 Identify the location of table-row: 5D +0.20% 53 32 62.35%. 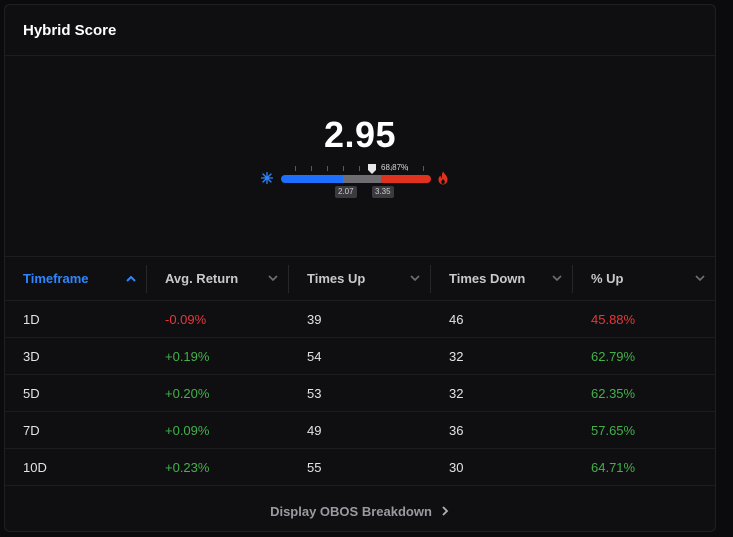
(360, 393).